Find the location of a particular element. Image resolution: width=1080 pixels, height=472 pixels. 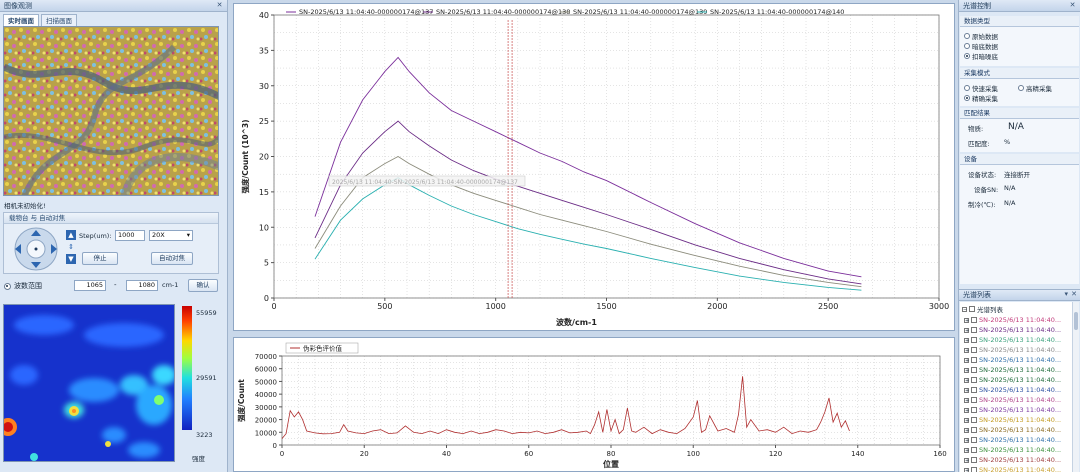

tree-scrollbar is located at coordinates (1075, 387).